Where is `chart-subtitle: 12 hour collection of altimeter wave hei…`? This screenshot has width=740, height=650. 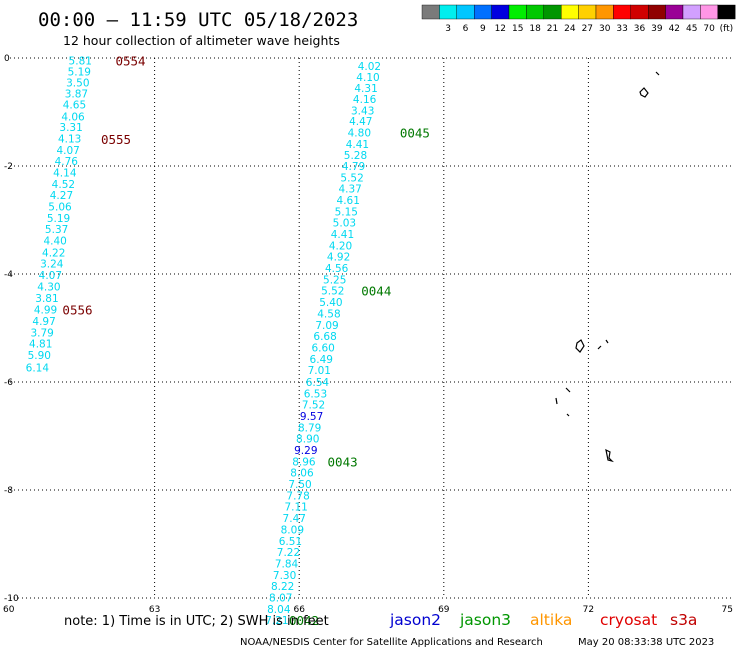 chart-subtitle: 12 hour collection of altimeter wave hei… is located at coordinates (201, 40).